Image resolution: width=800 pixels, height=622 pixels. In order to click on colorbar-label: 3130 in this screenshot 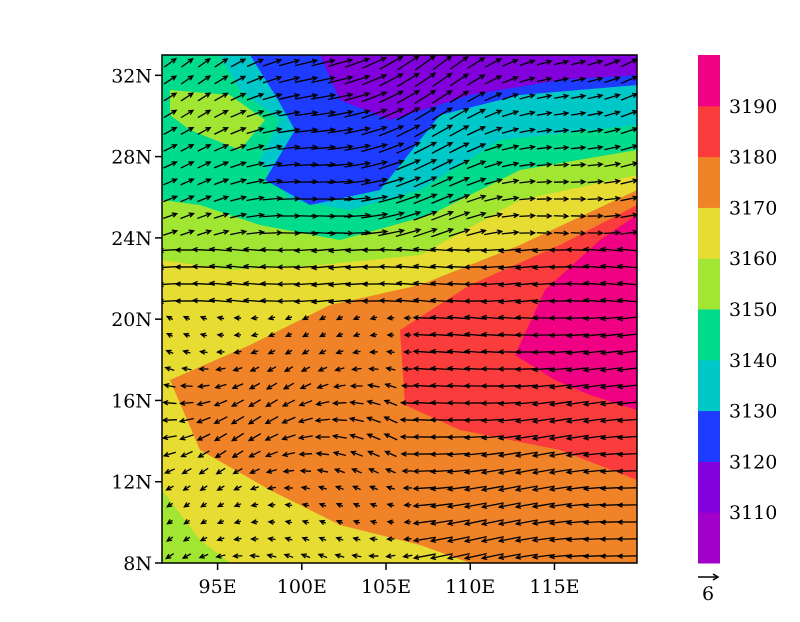, I will do `click(753, 412)`.